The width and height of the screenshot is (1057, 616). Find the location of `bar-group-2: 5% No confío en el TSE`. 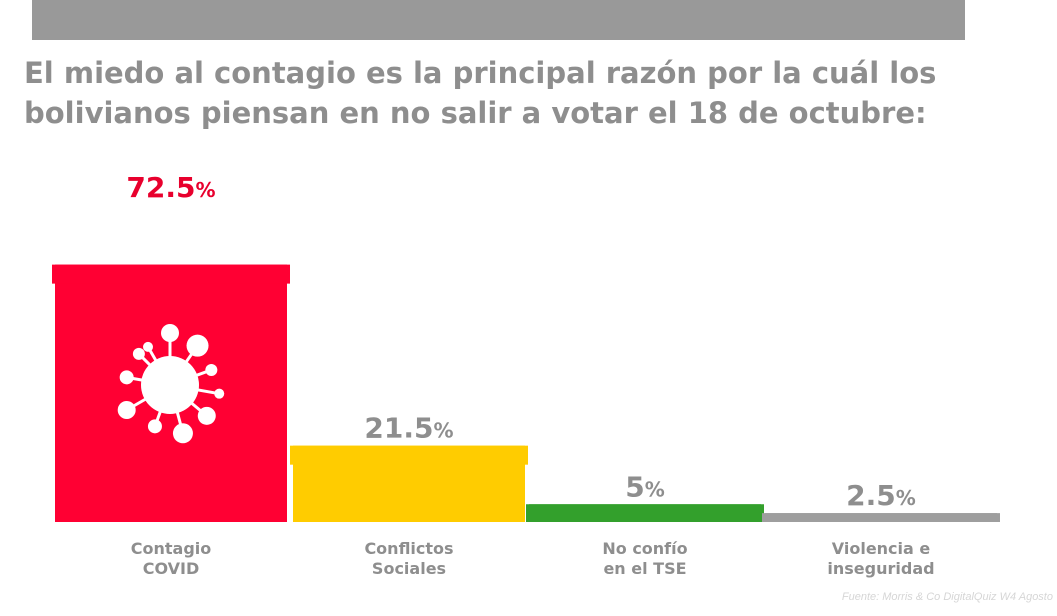

bar-group-2: 5% No confío en el TSE is located at coordinates (645, 524).